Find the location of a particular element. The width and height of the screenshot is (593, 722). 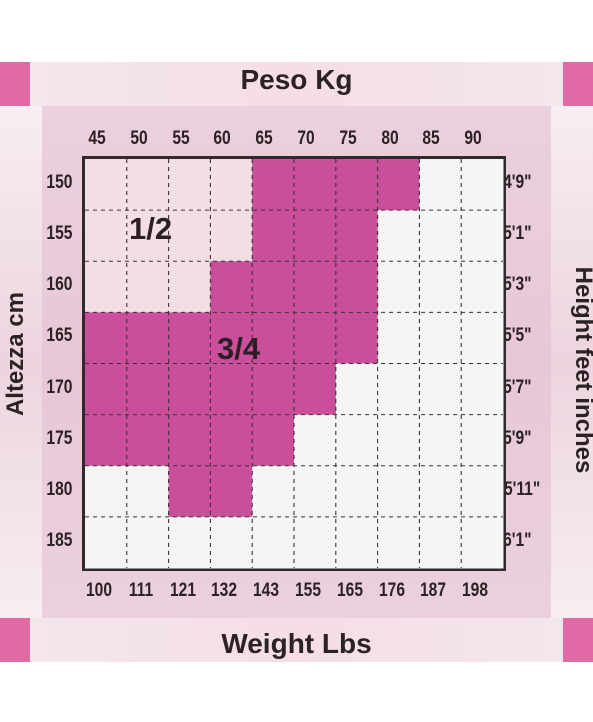

cell-155cm-60kg is located at coordinates (231, 236).